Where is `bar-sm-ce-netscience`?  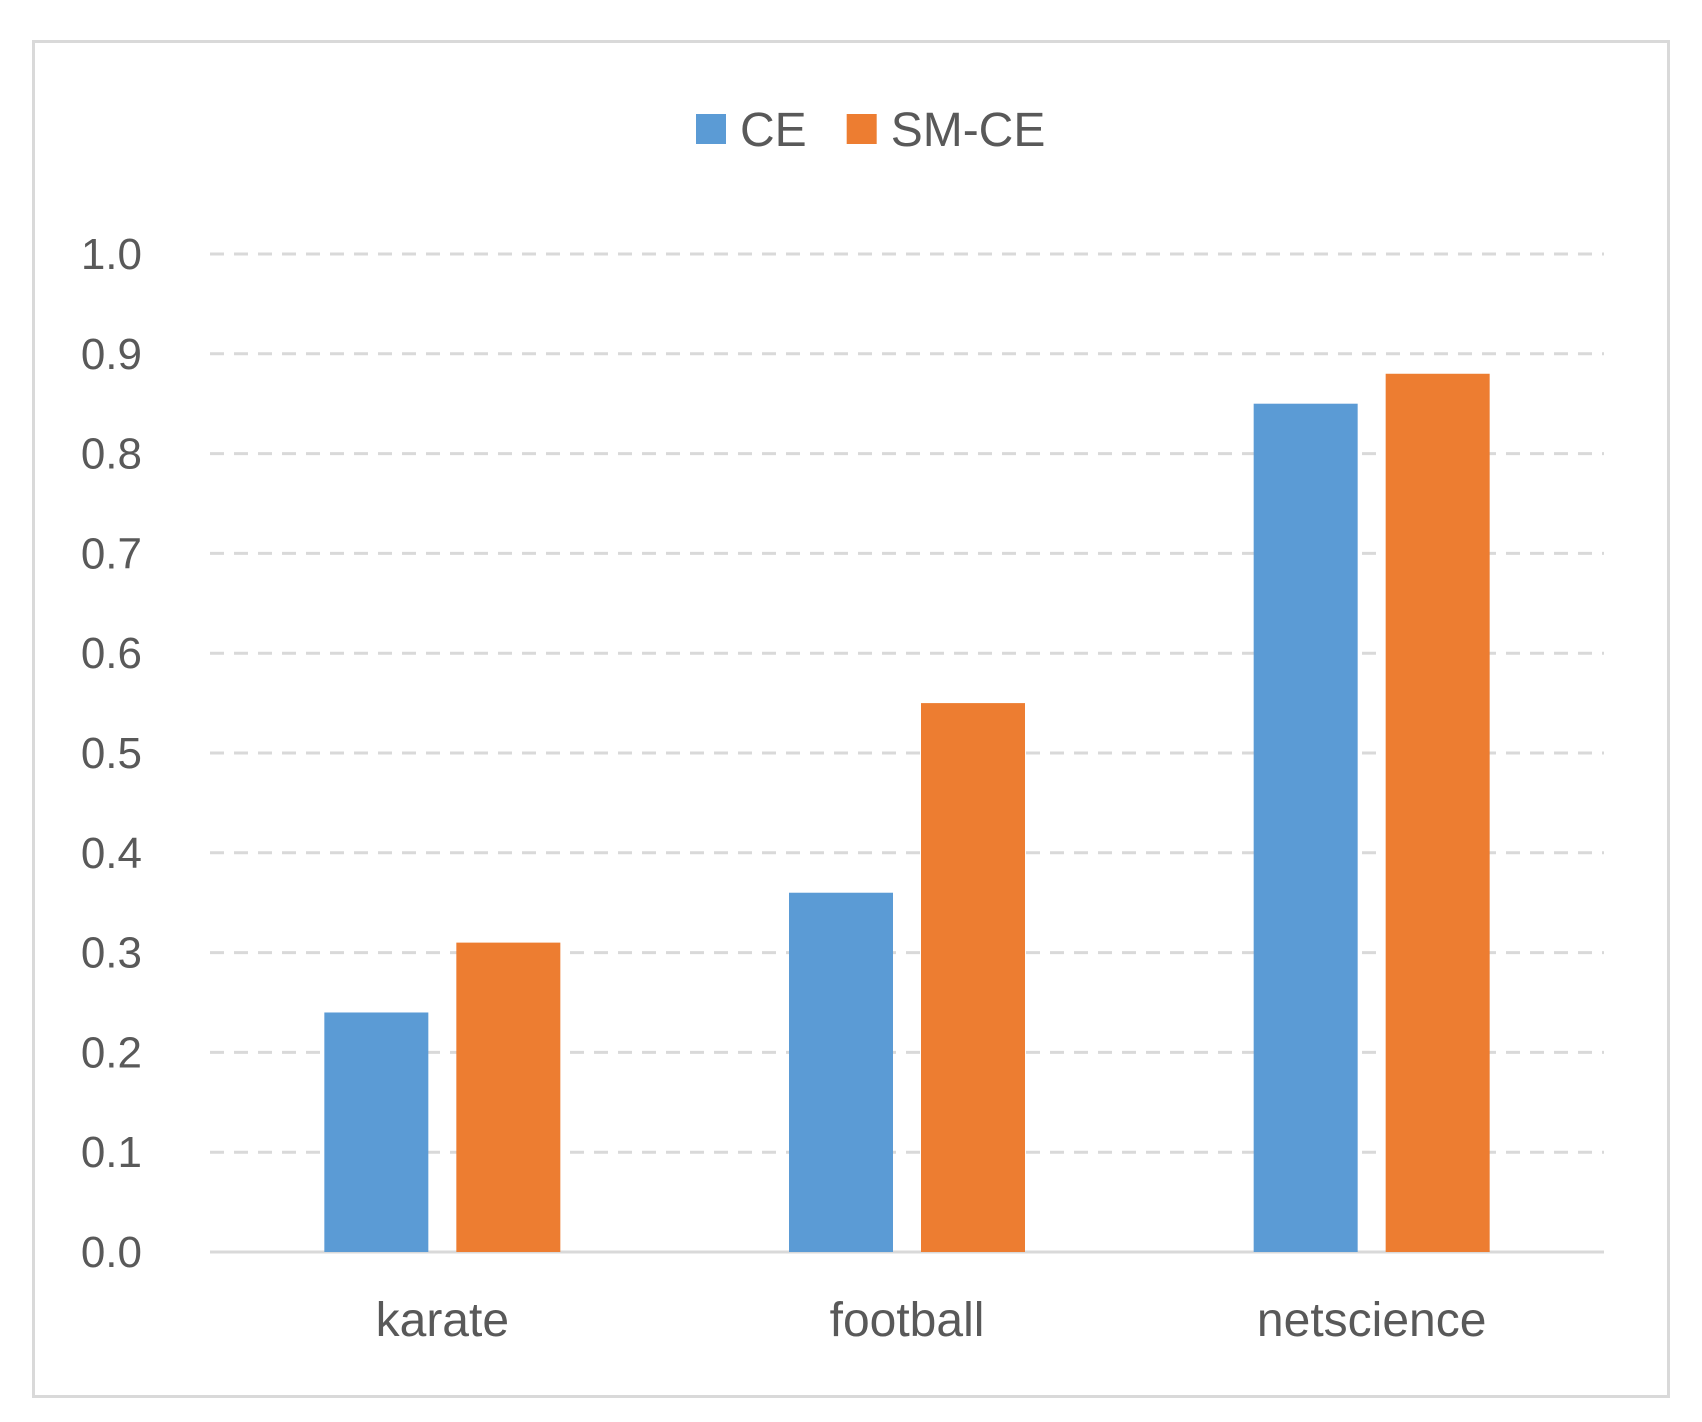 bar-sm-ce-netscience is located at coordinates (1437, 812).